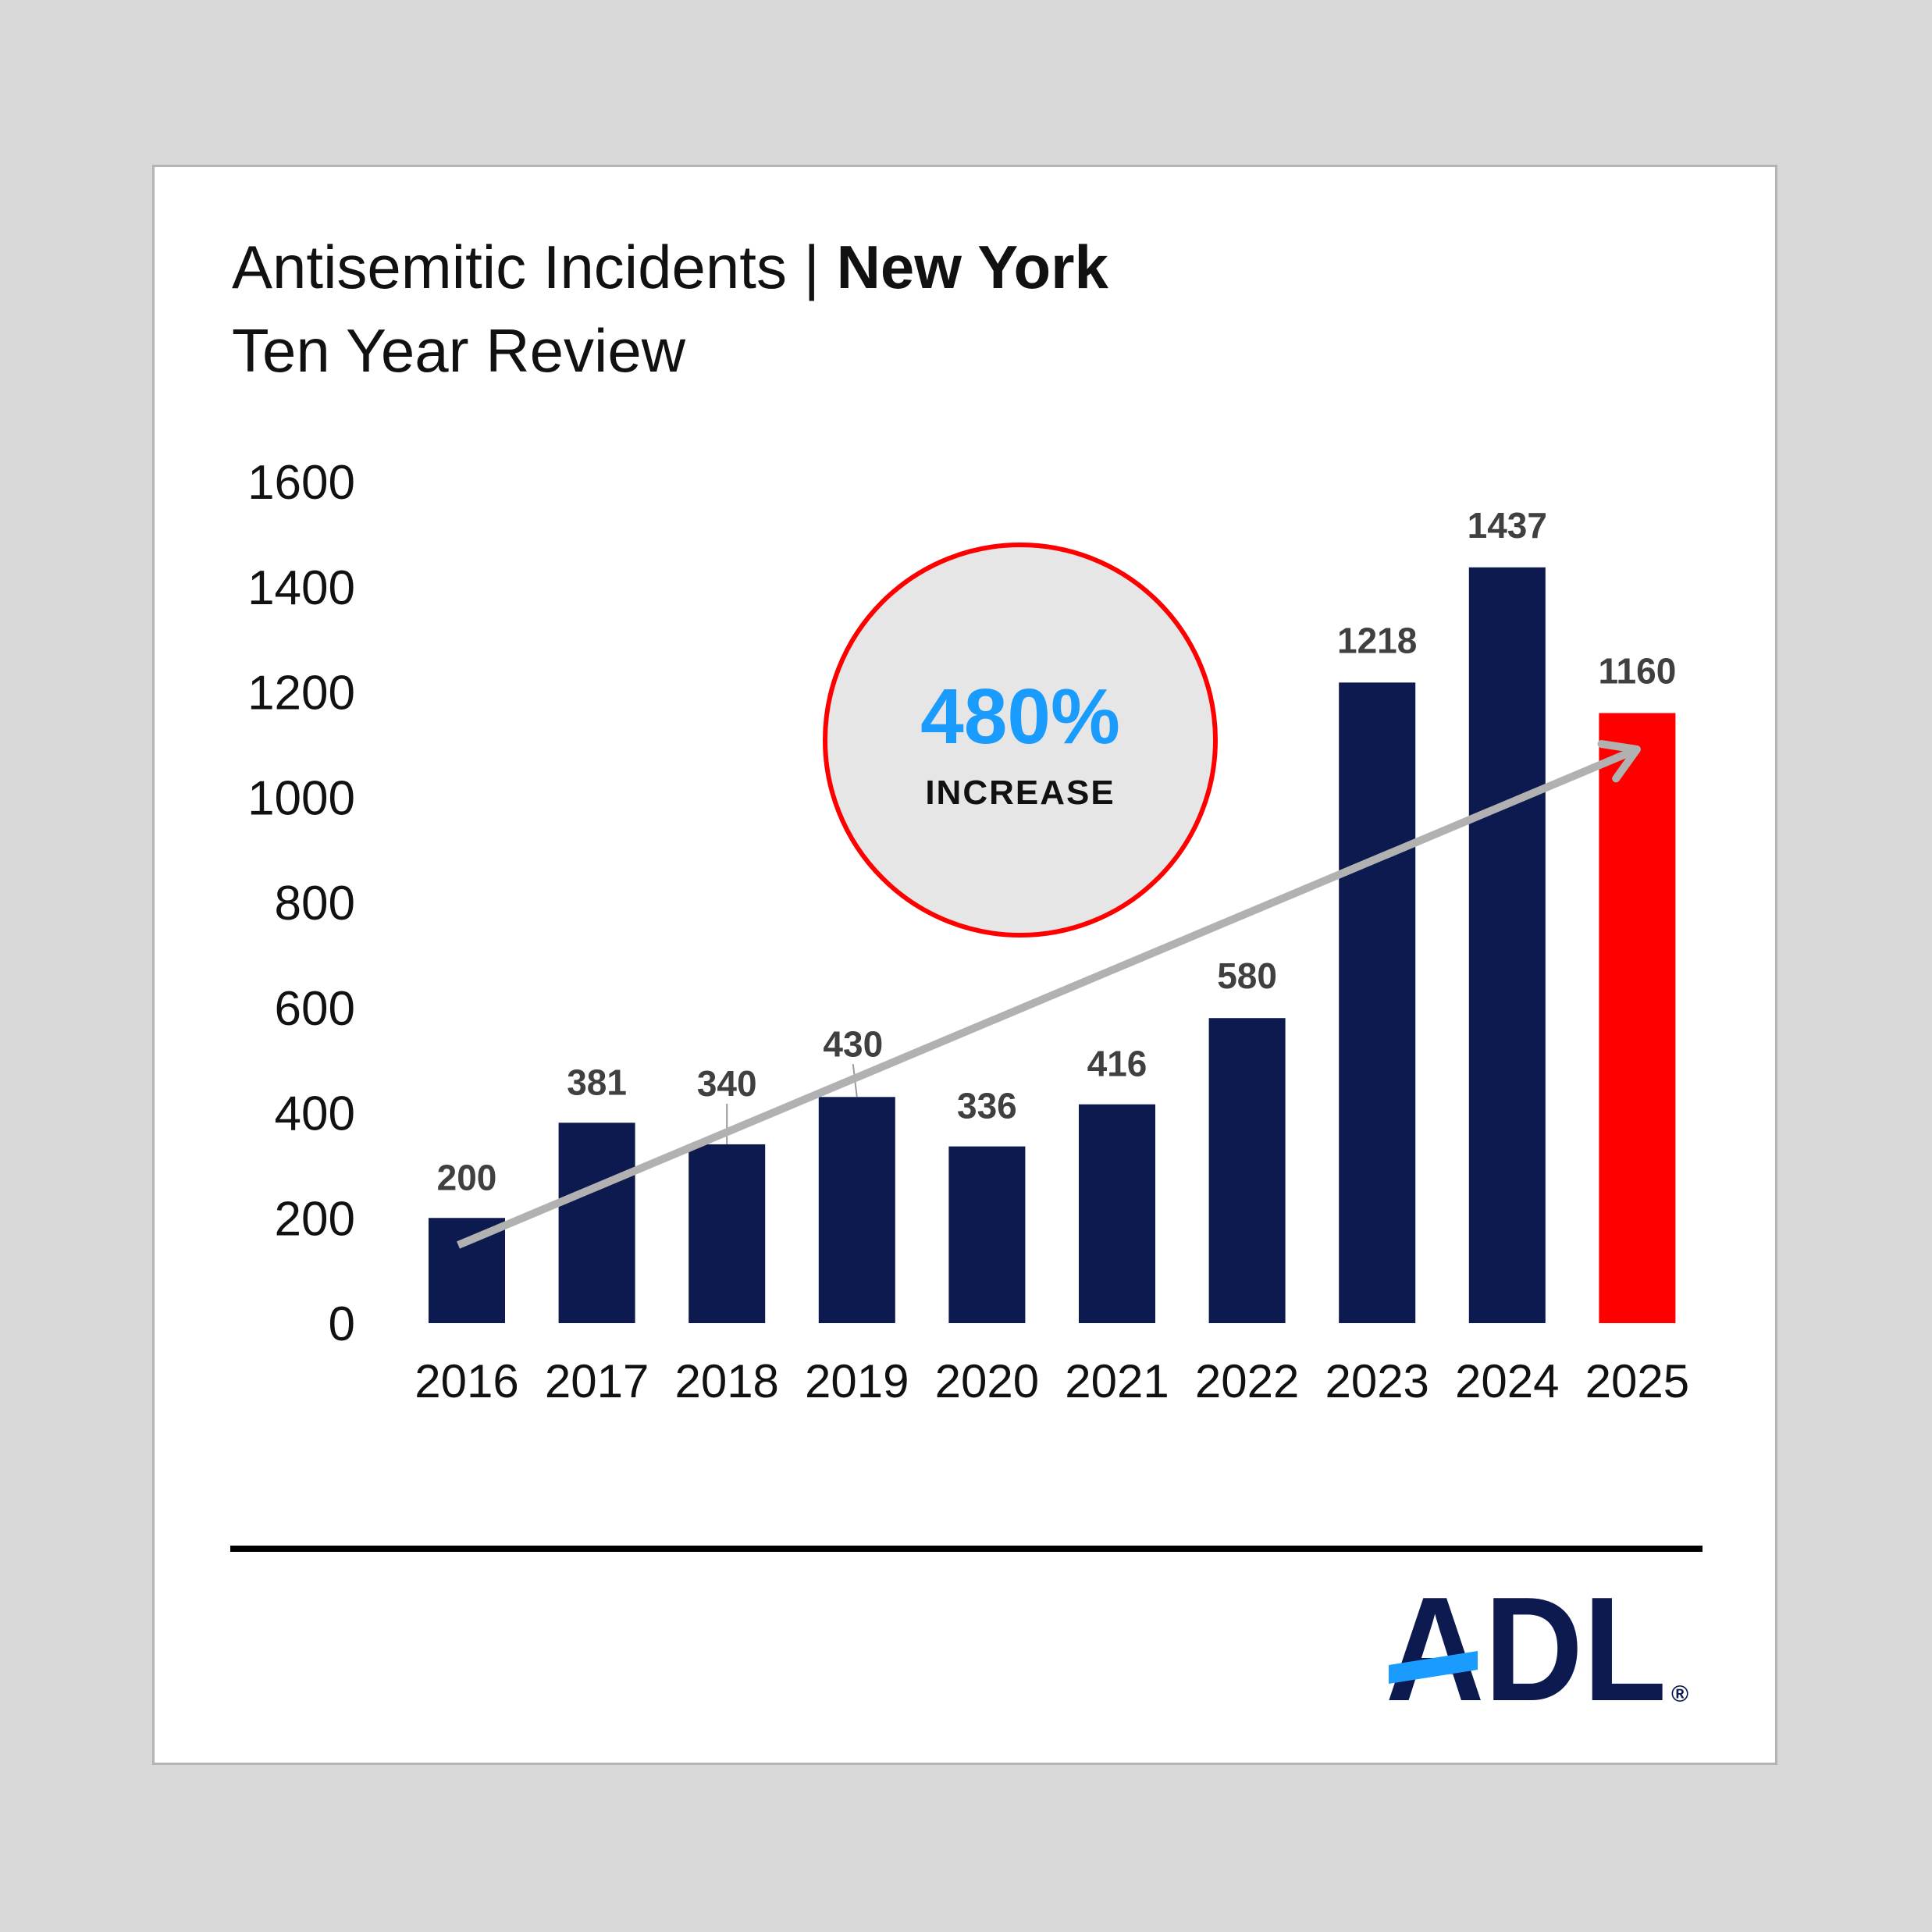  Describe the element at coordinates (1117, 1064) in the screenshot. I see `data-label-2021: 416` at that location.